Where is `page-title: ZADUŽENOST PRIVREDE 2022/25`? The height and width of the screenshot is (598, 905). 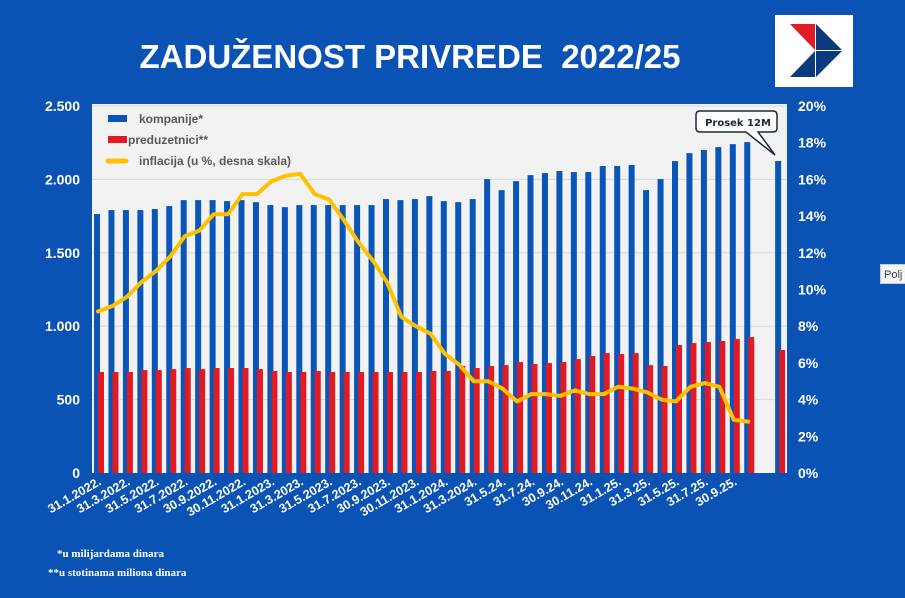 page-title: ZADUŽENOST PRIVREDE 2022/25 is located at coordinates (410, 56).